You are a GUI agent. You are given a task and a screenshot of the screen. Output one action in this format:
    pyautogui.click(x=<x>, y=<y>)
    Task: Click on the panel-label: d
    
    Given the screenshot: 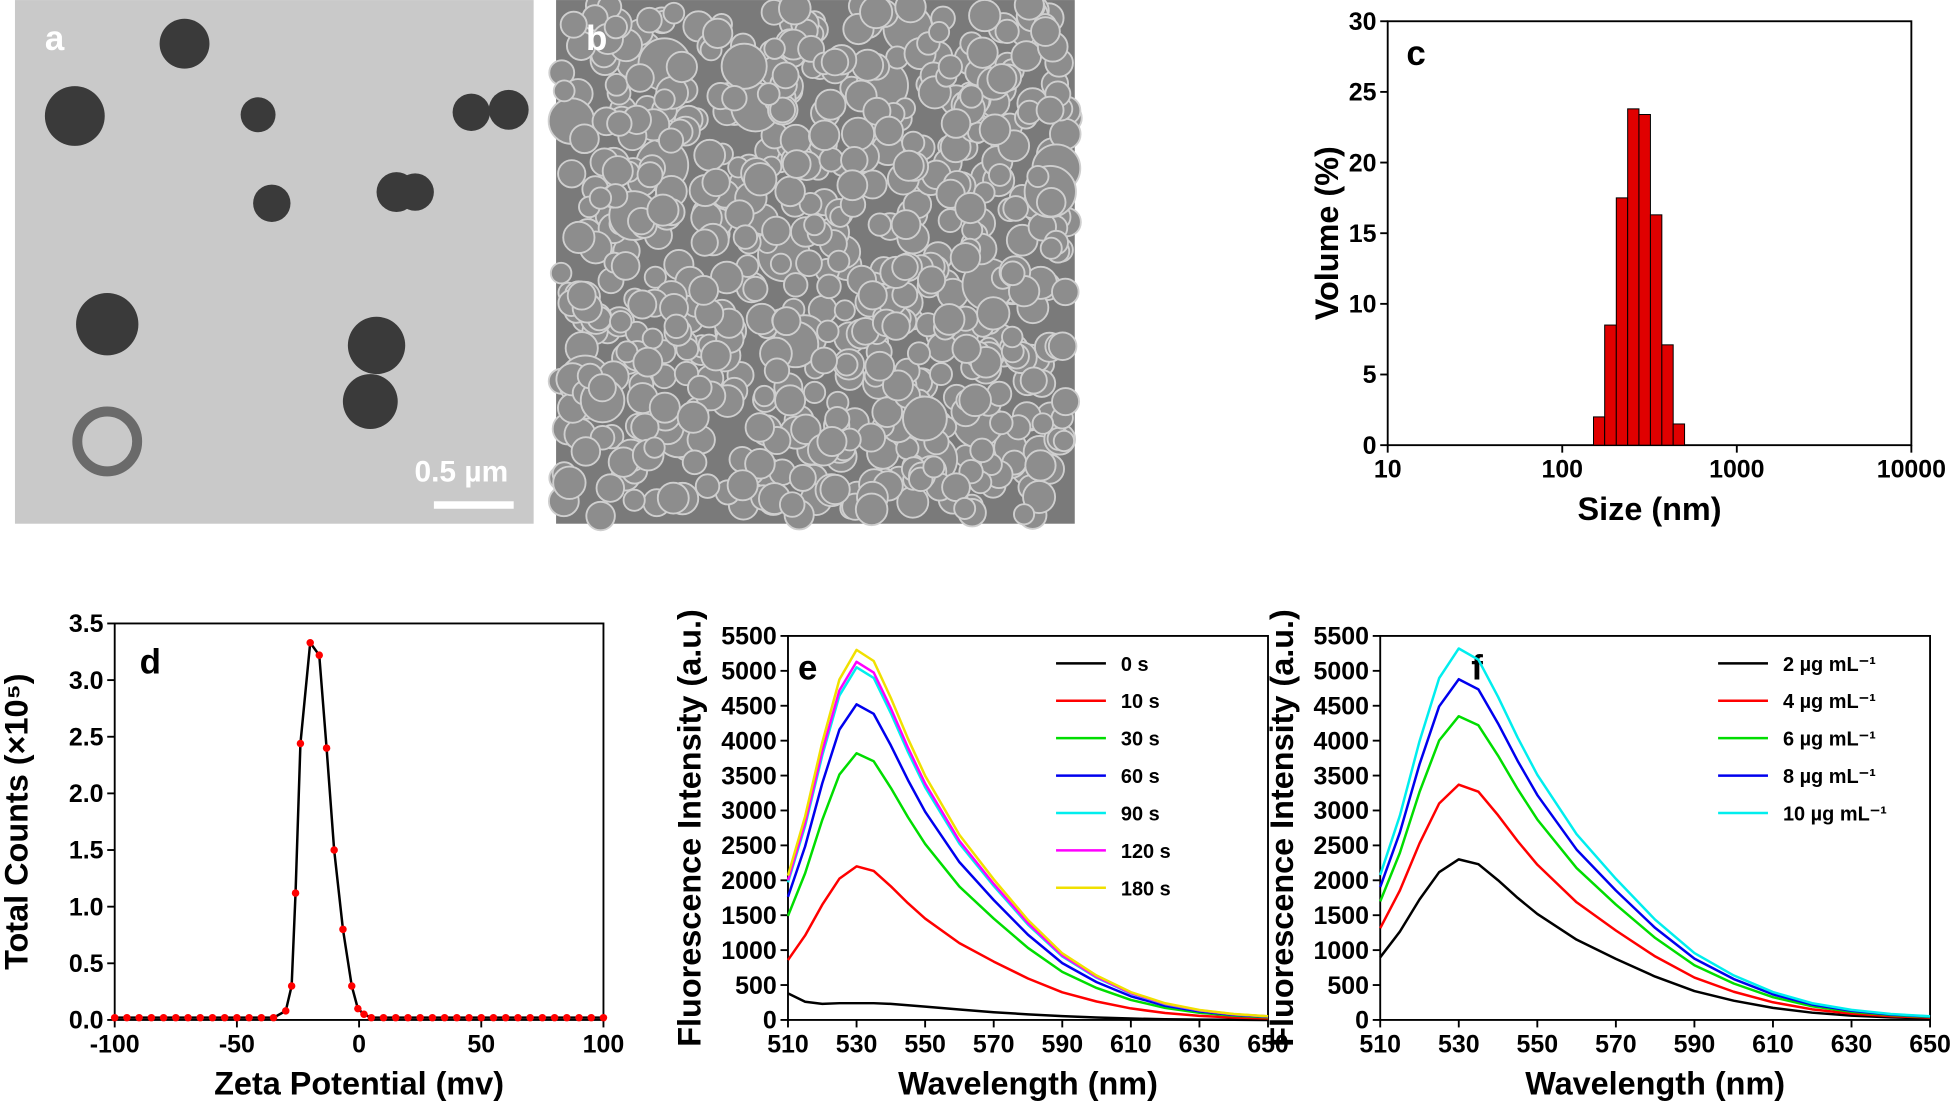 What is the action you would take?
    pyautogui.click(x=150, y=661)
    